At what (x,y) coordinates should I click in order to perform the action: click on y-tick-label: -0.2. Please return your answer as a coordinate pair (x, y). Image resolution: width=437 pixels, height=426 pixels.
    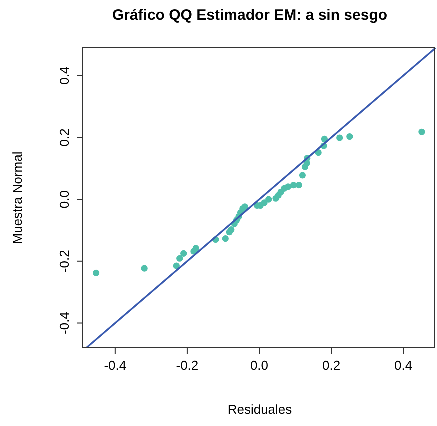
    Looking at the image, I should click on (64, 261).